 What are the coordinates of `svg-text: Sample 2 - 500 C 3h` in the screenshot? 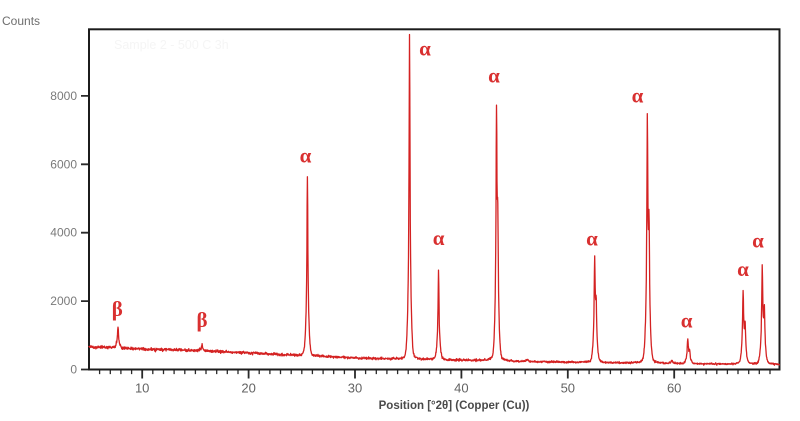 It's located at (171, 45).